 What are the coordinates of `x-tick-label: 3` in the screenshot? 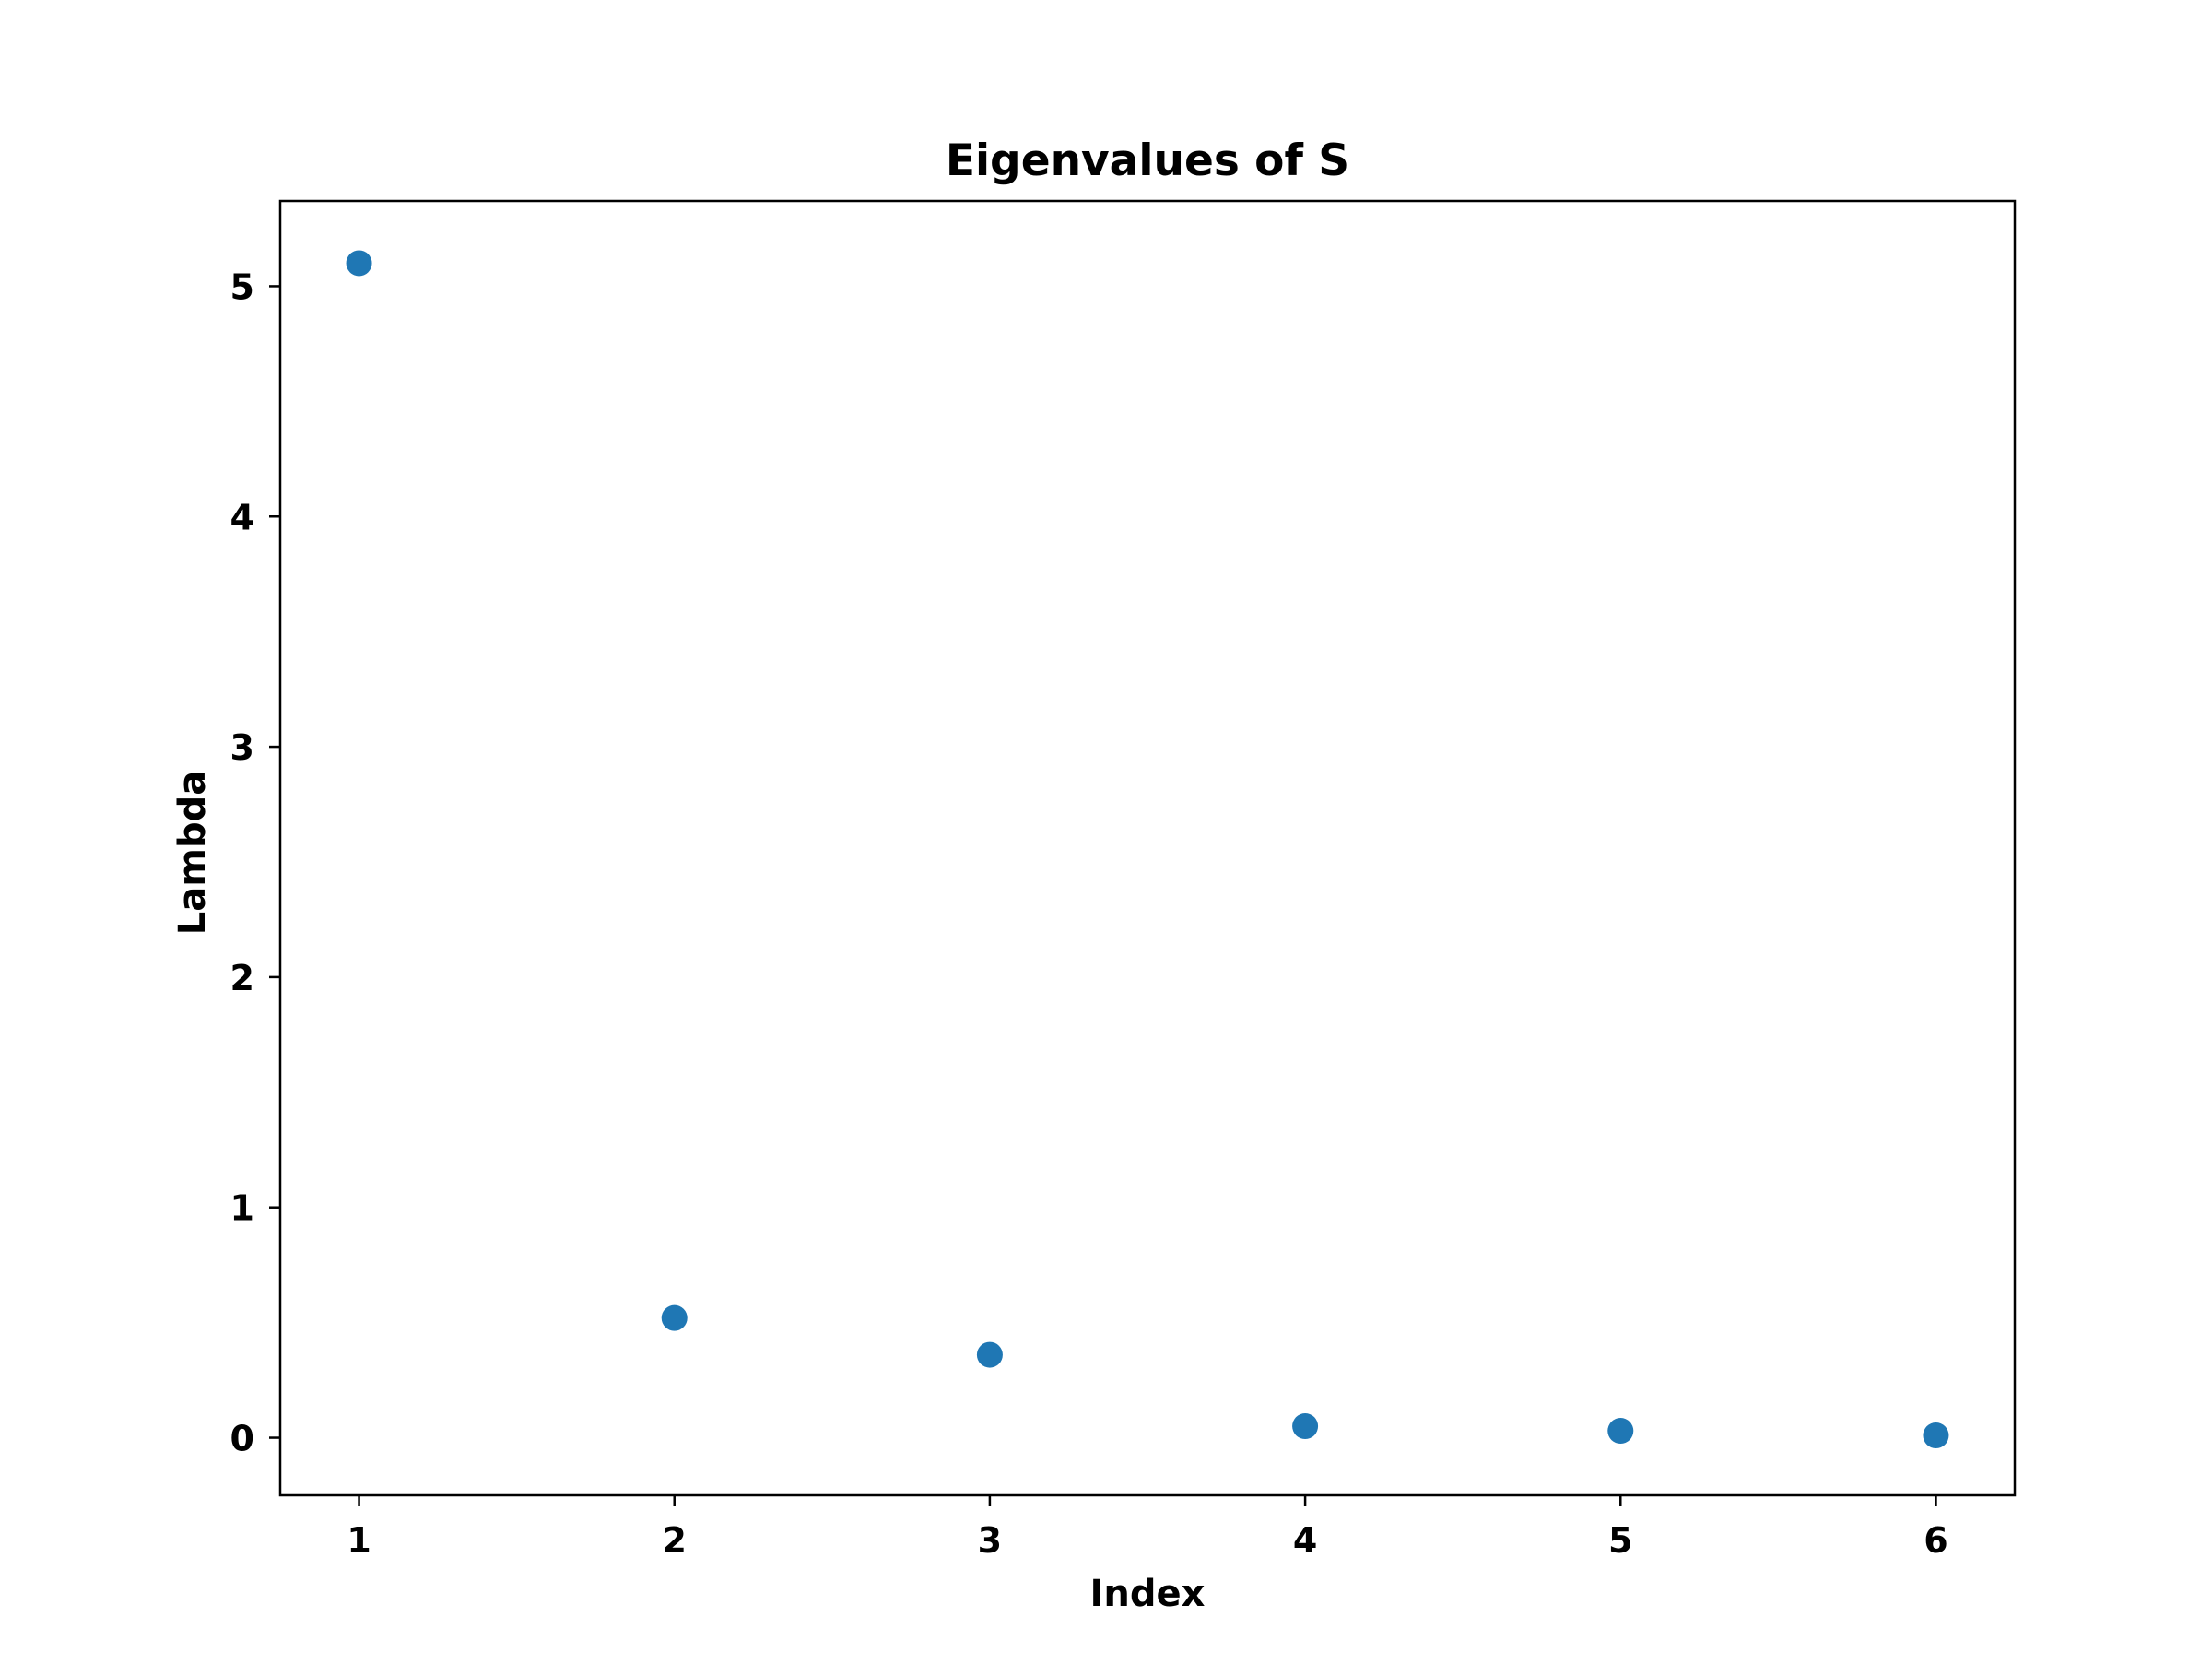 It's located at (990, 1540).